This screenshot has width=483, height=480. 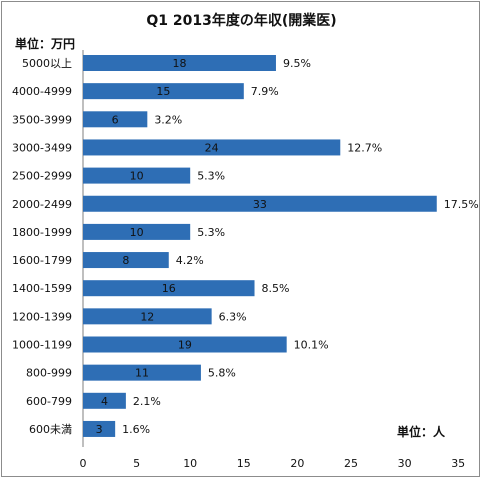 I want to click on bar-value-label: 3, so click(x=99, y=429).